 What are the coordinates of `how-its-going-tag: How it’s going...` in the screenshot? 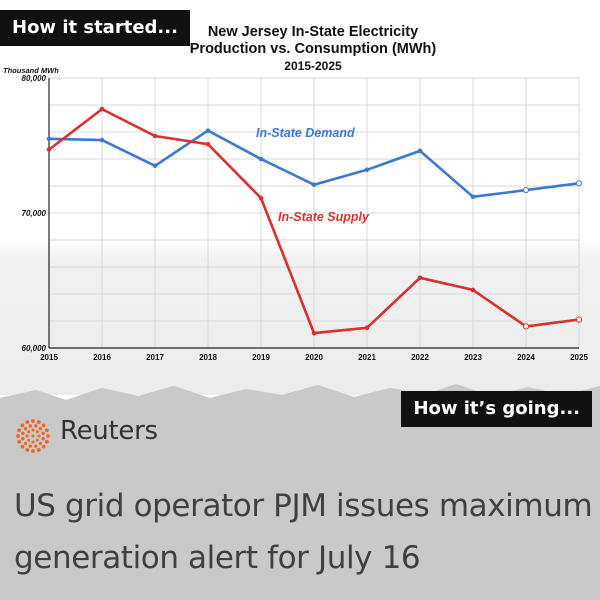 It's located at (496, 409).